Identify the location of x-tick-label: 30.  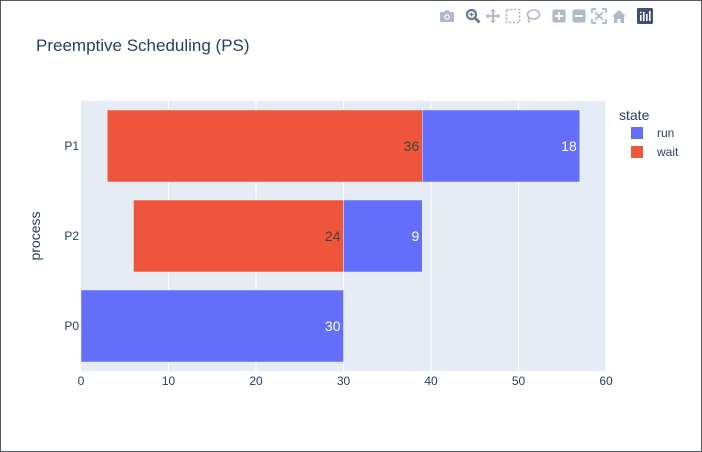
(344, 381).